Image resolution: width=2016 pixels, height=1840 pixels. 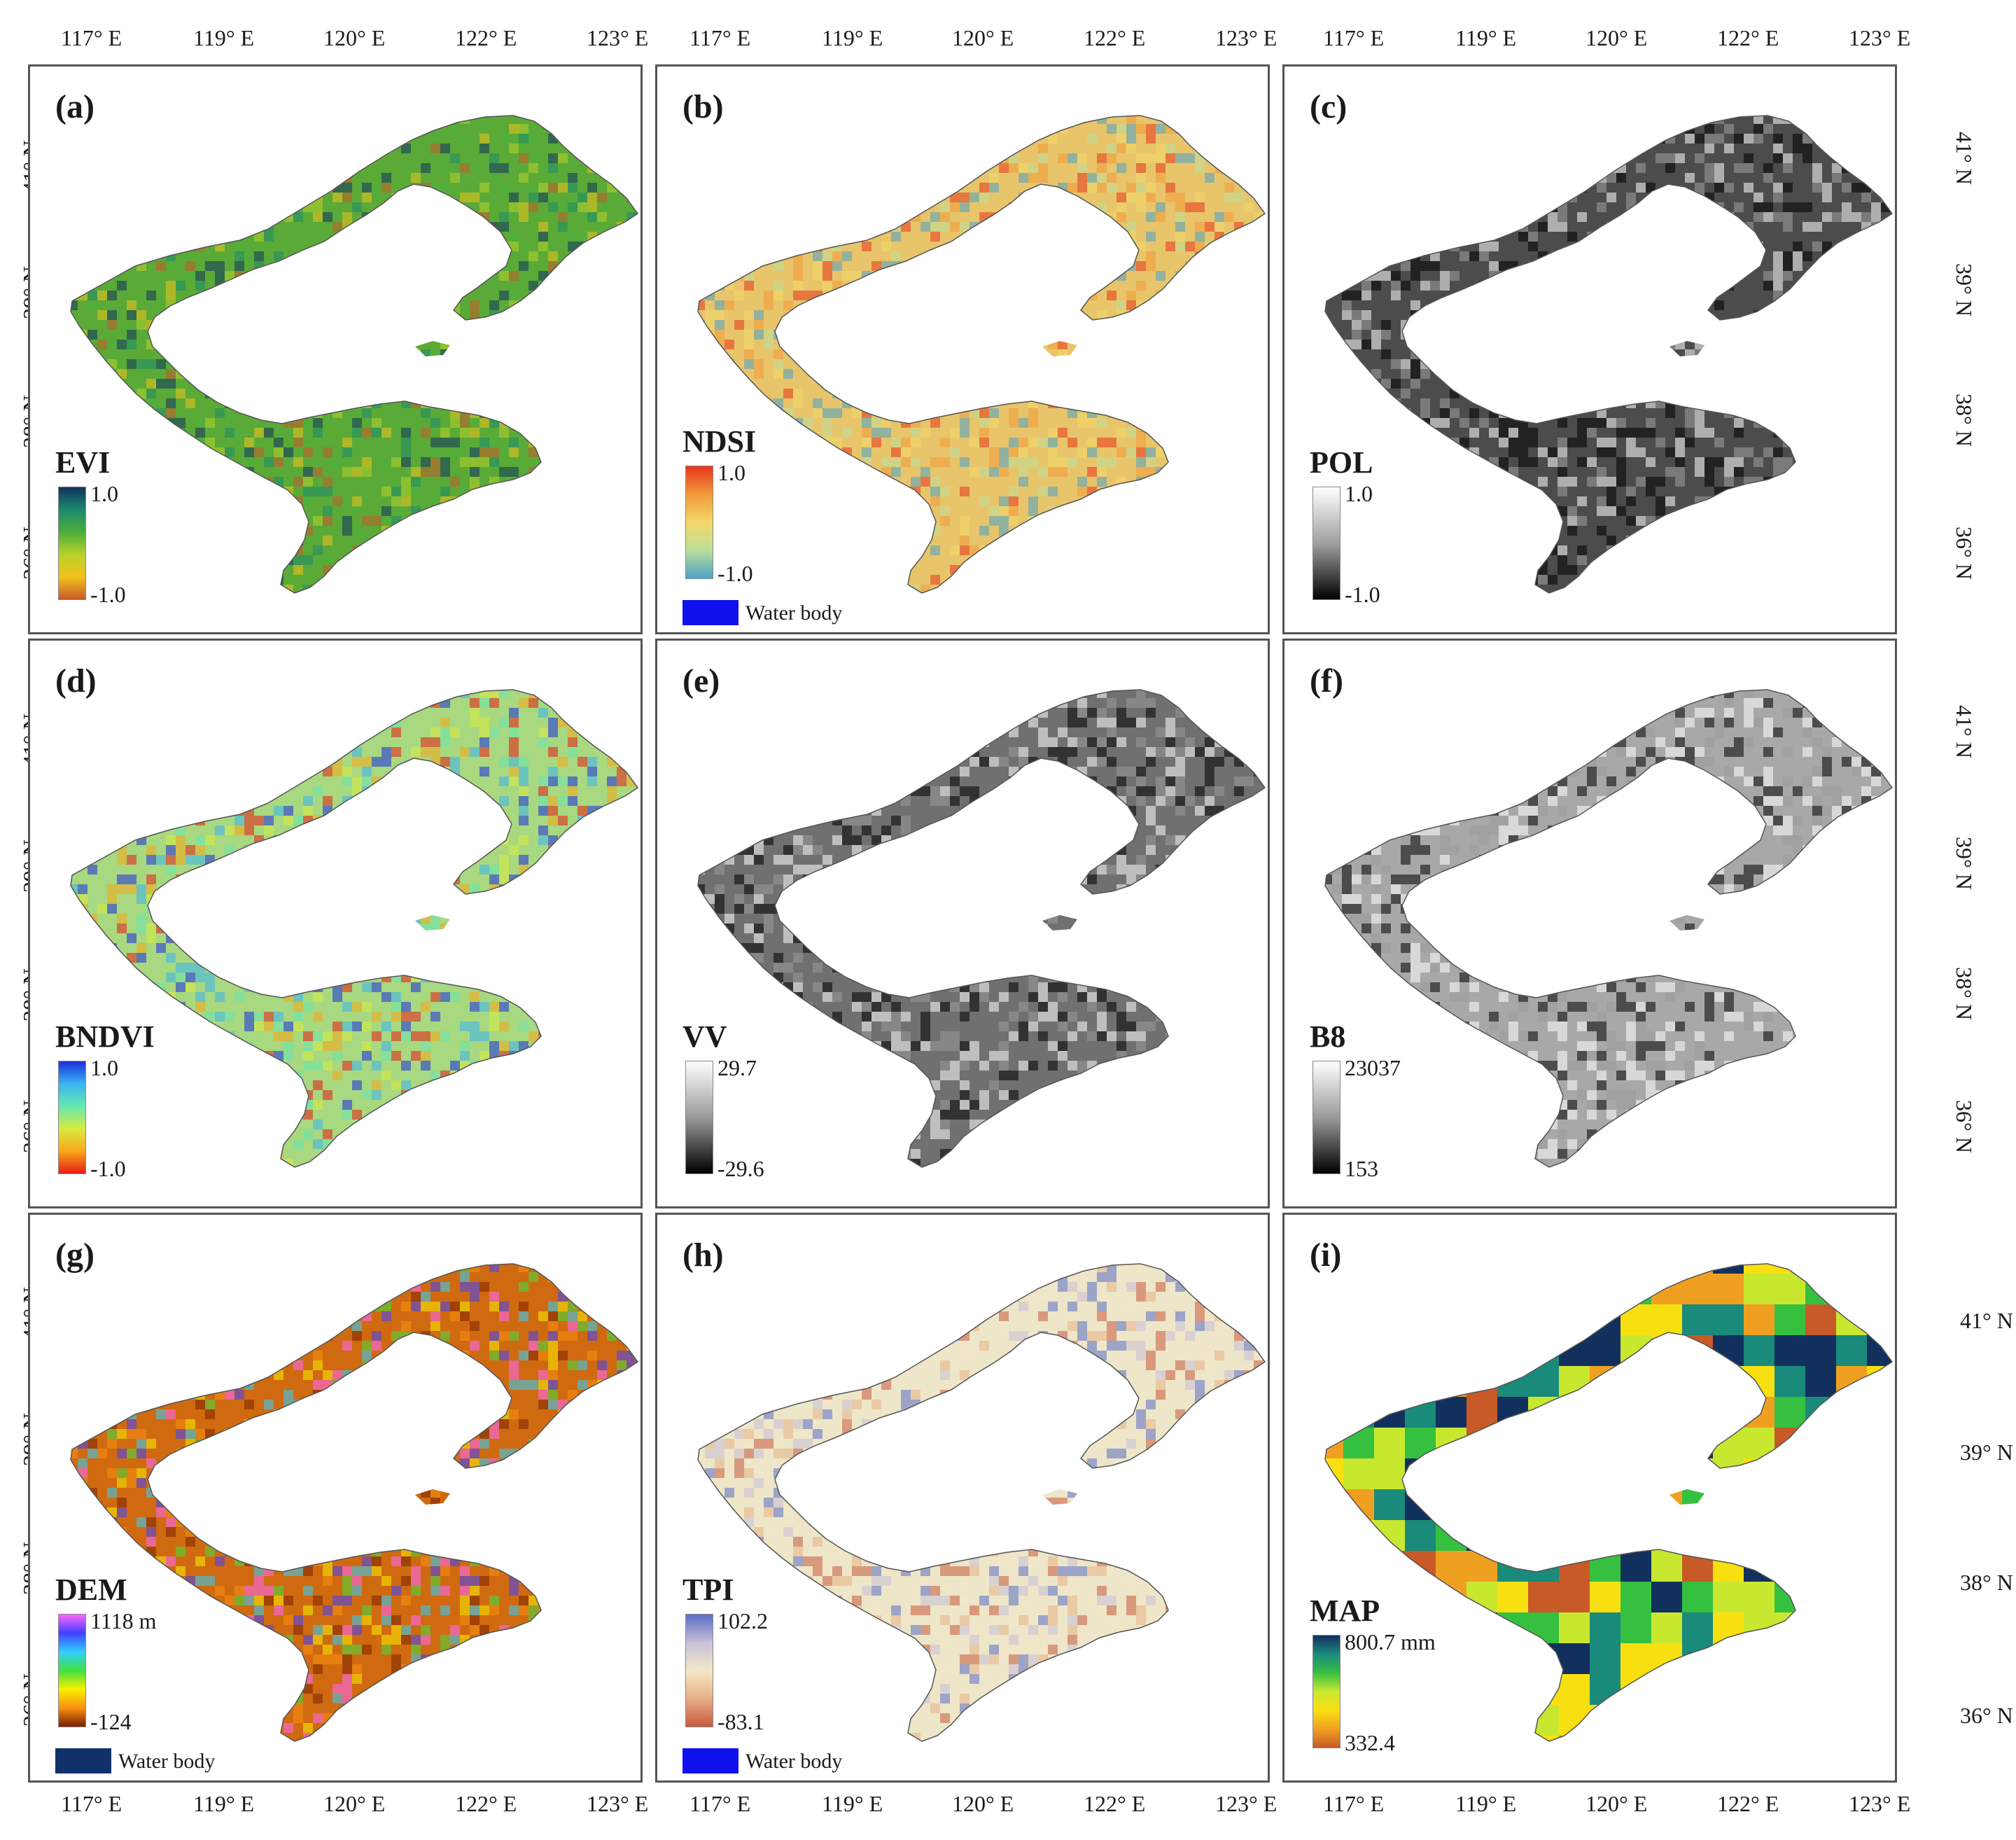 I want to click on panel-label: (e), so click(x=701, y=680).